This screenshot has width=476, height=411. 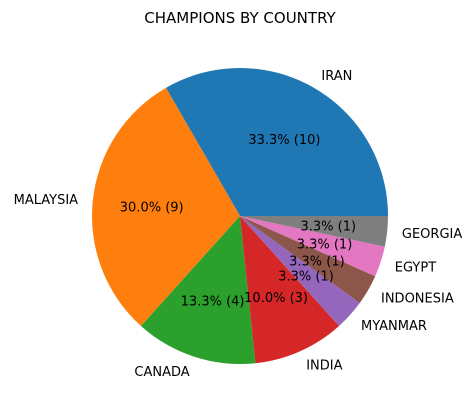 I want to click on pie-slice-georgia, so click(x=314, y=231).